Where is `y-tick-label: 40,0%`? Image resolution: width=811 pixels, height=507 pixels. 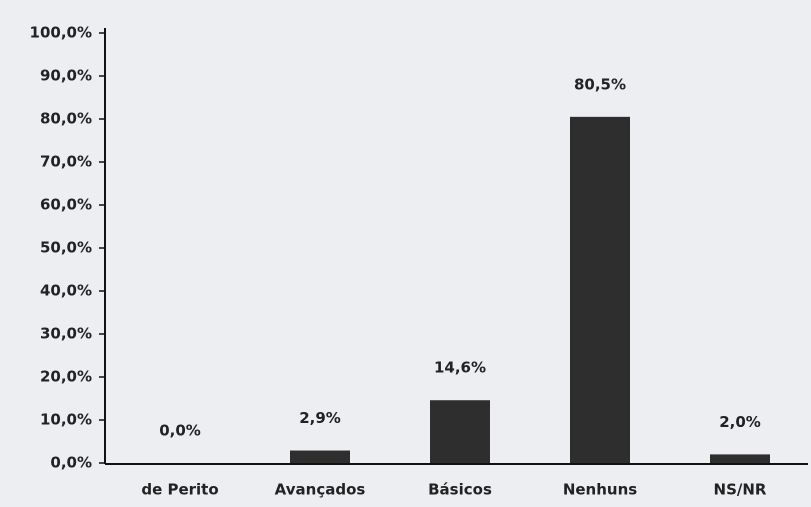 y-tick-label: 40,0% is located at coordinates (66, 291).